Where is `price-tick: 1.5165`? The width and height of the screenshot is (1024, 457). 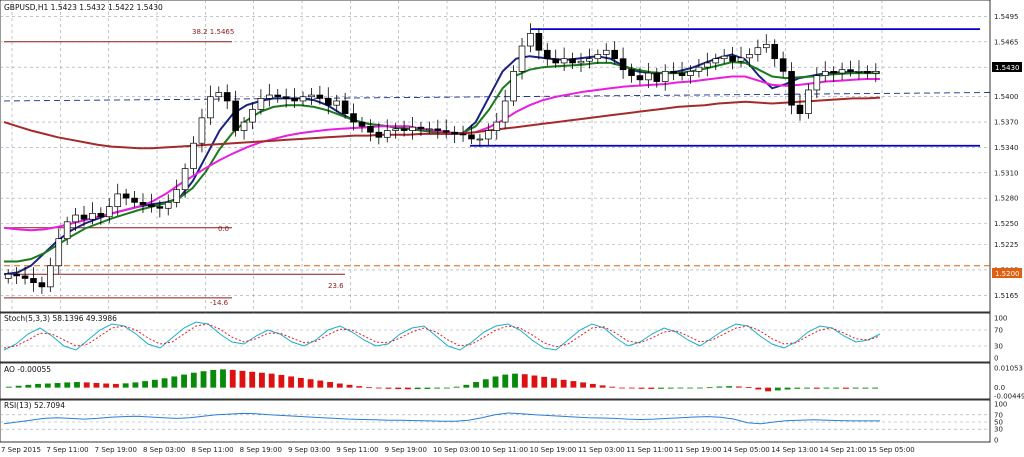 price-tick: 1.5165 is located at coordinates (1006, 296).